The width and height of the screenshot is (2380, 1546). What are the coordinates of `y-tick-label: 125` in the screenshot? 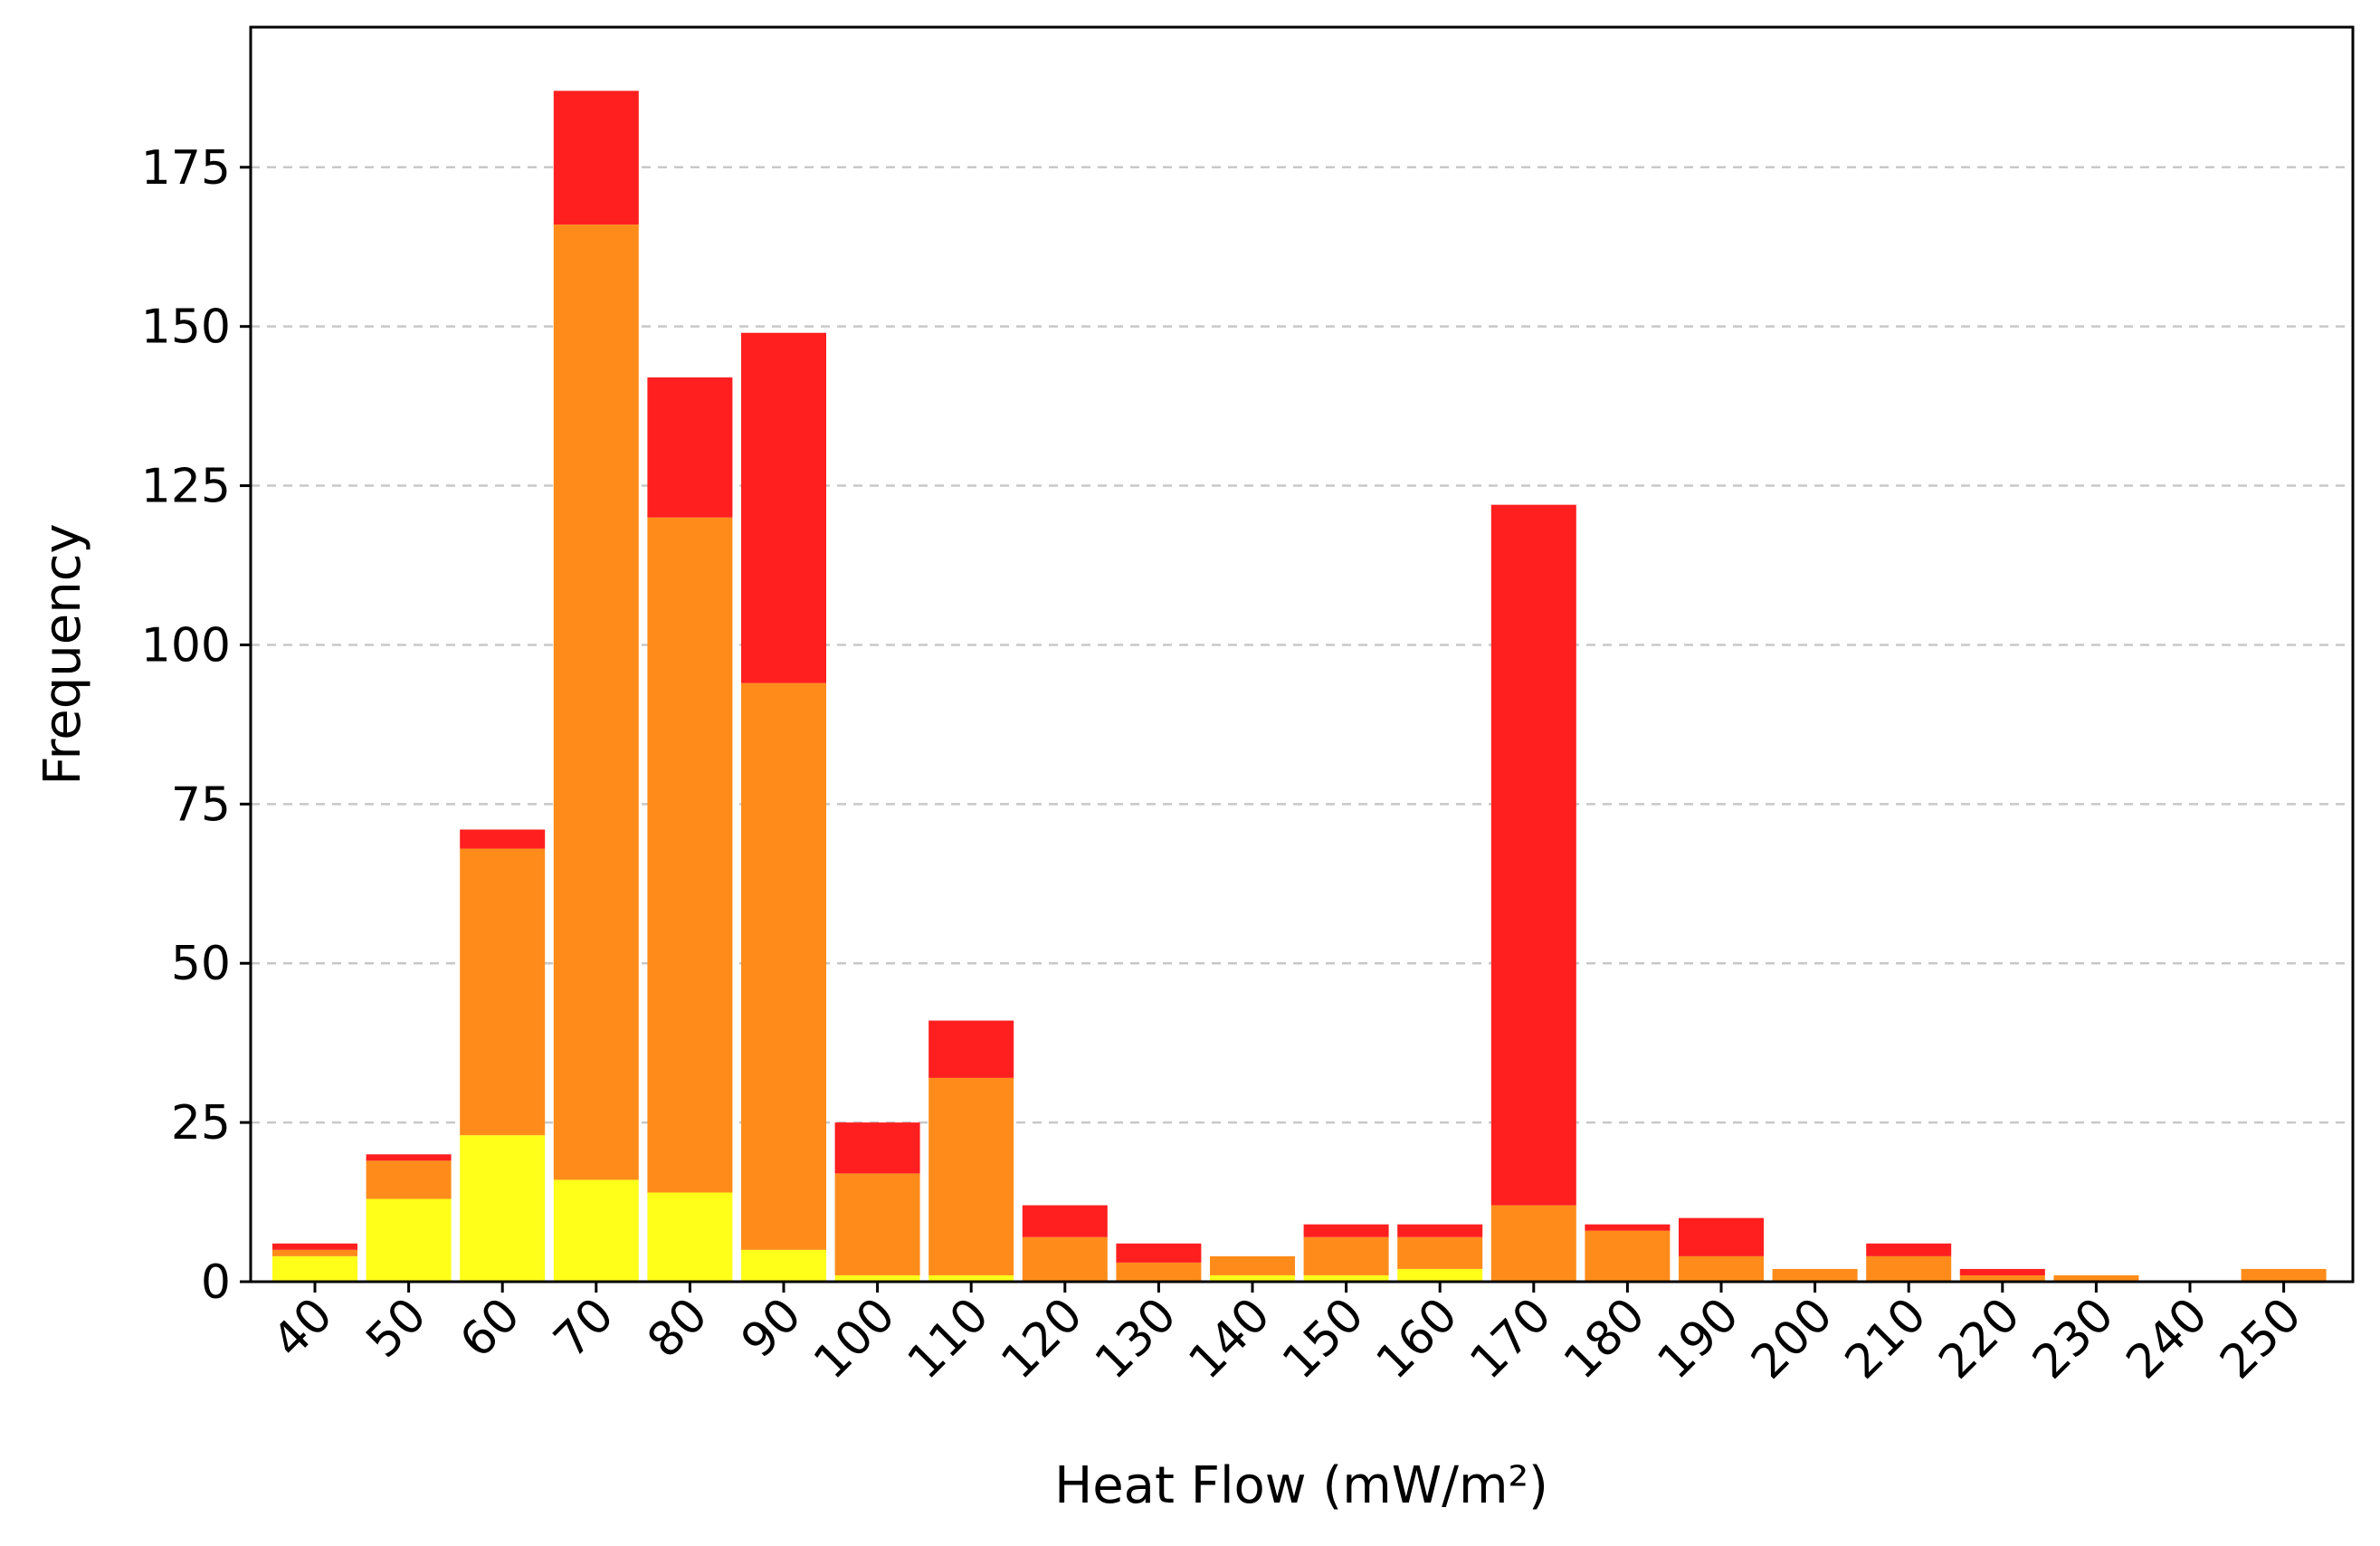 It's located at (186, 487).